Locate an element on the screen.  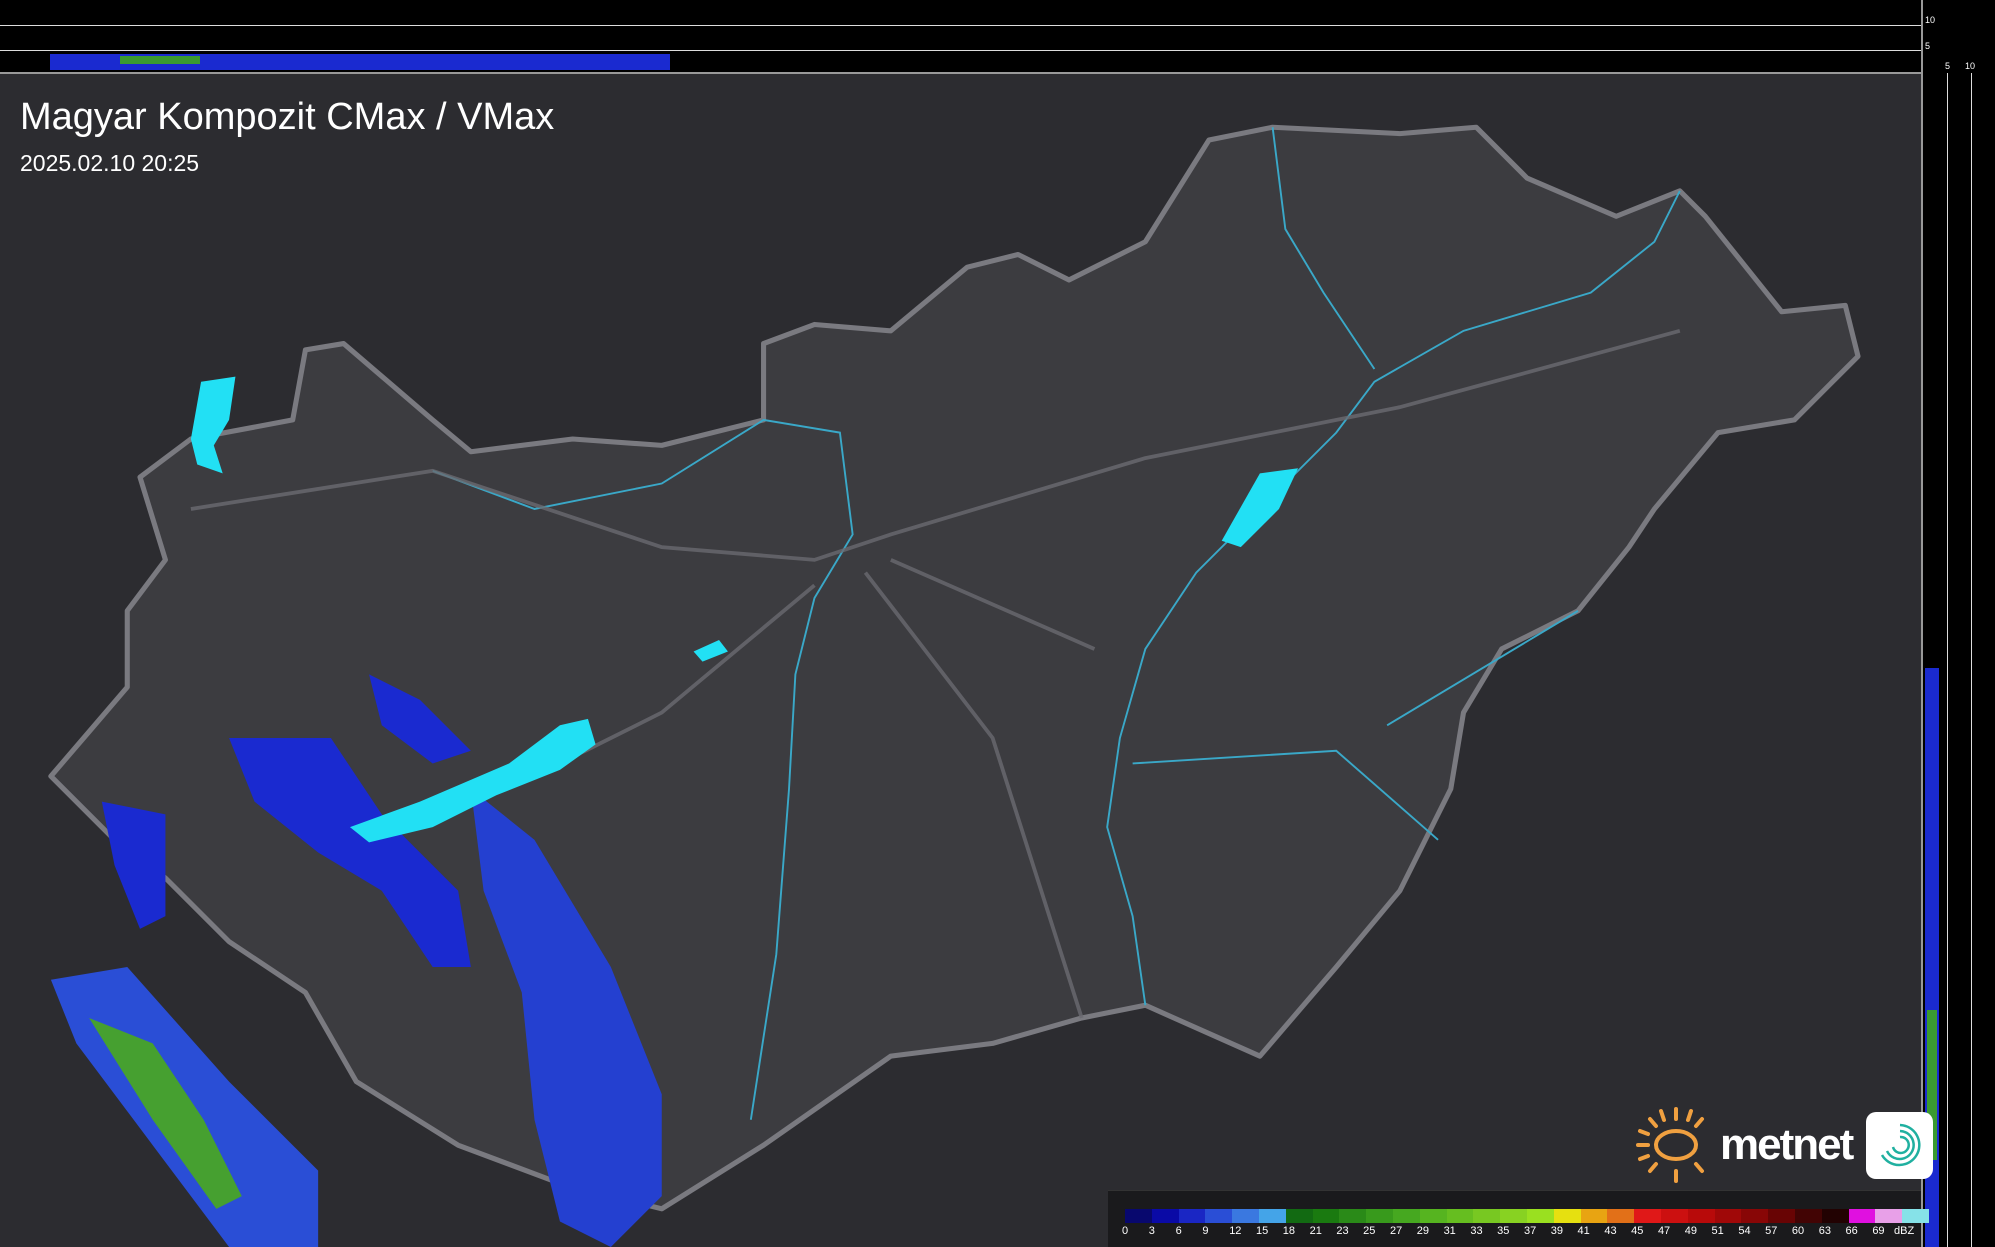
metnet-logo: metnet is located at coordinates (1785, 1145).